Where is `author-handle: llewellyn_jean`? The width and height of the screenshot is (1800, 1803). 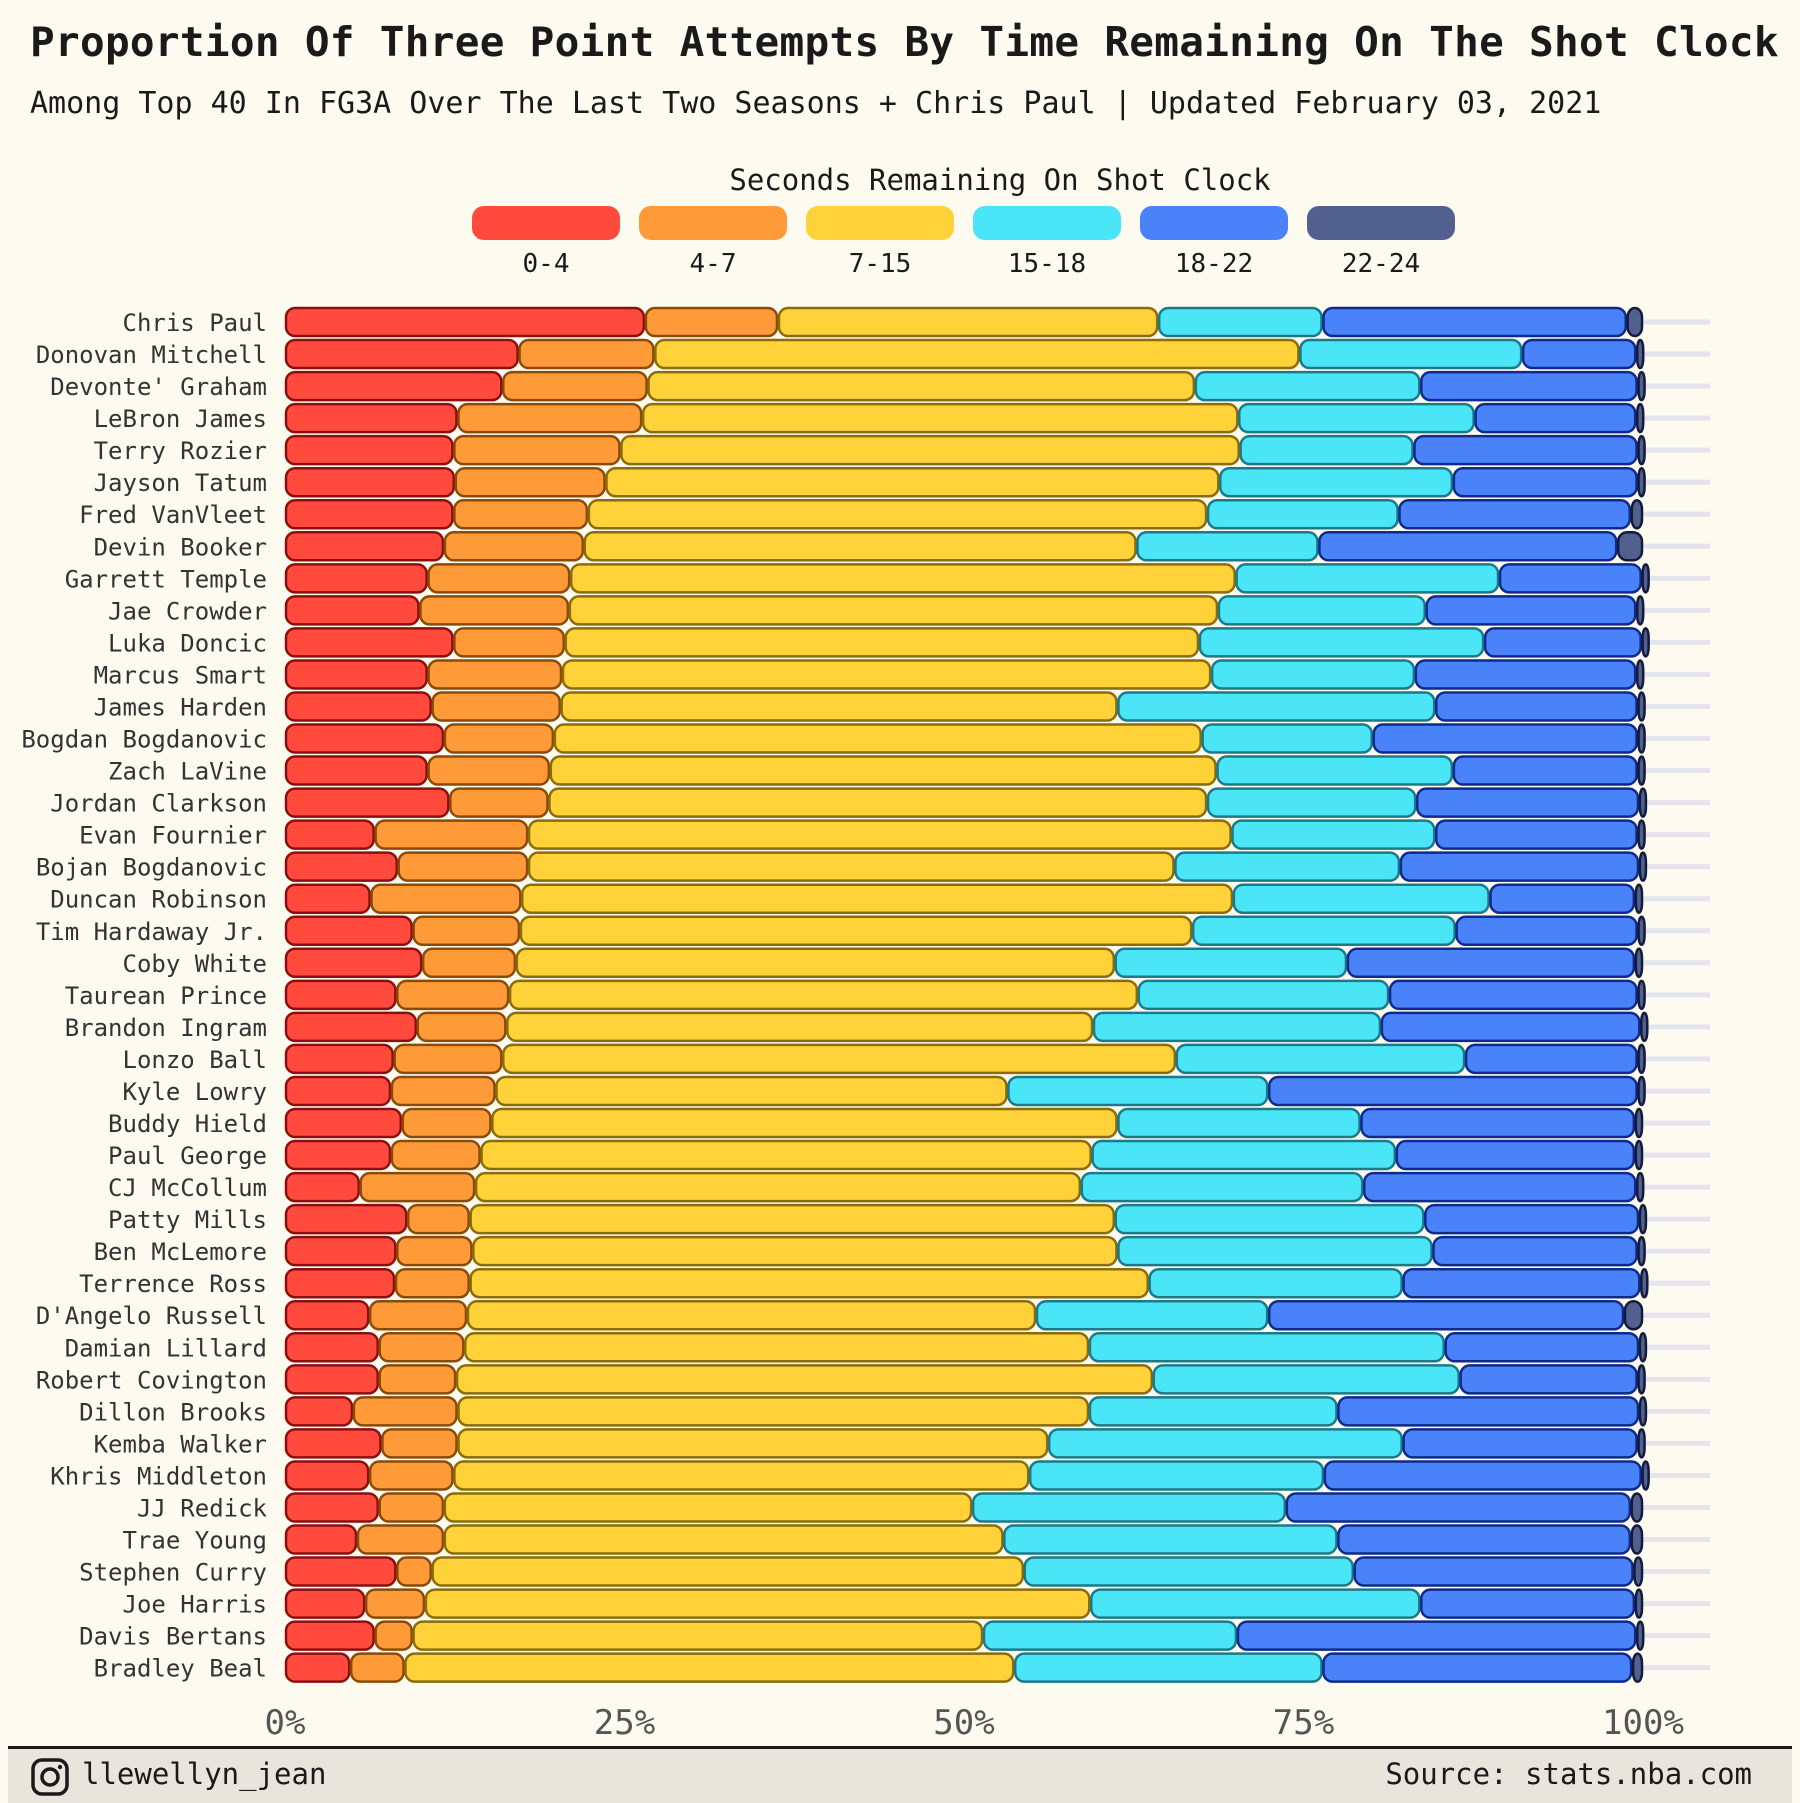
author-handle: llewellyn_jean is located at coordinates (204, 1774).